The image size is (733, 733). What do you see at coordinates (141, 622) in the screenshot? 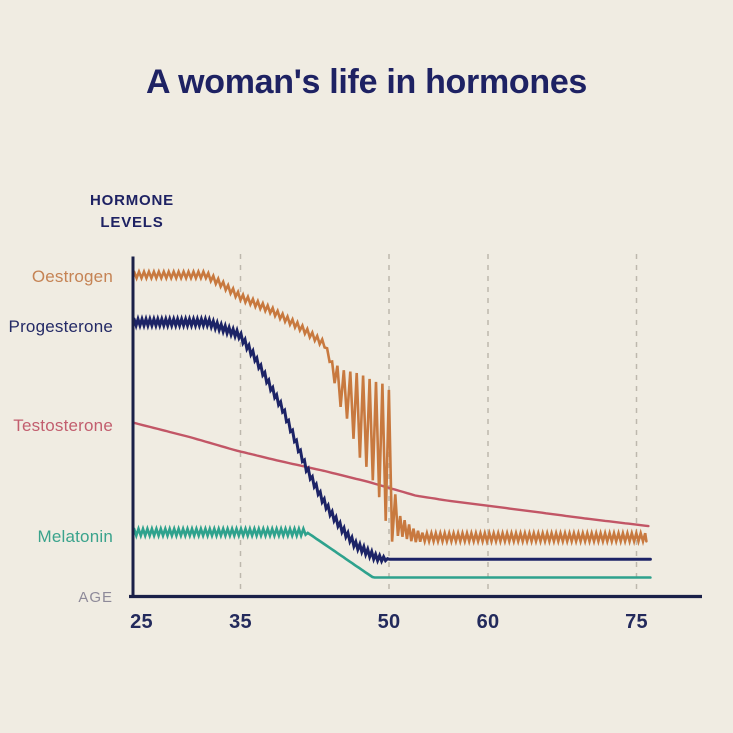
I see `x-tick-25: 25` at bounding box center [141, 622].